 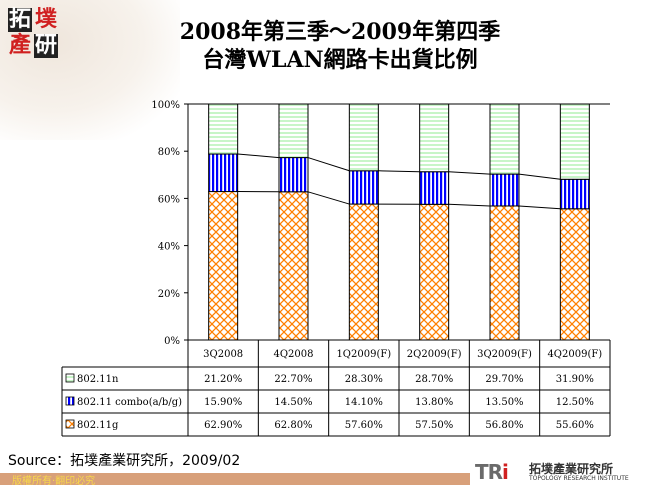 What do you see at coordinates (169, 152) in the screenshot?
I see `y-tick-label: 80%` at bounding box center [169, 152].